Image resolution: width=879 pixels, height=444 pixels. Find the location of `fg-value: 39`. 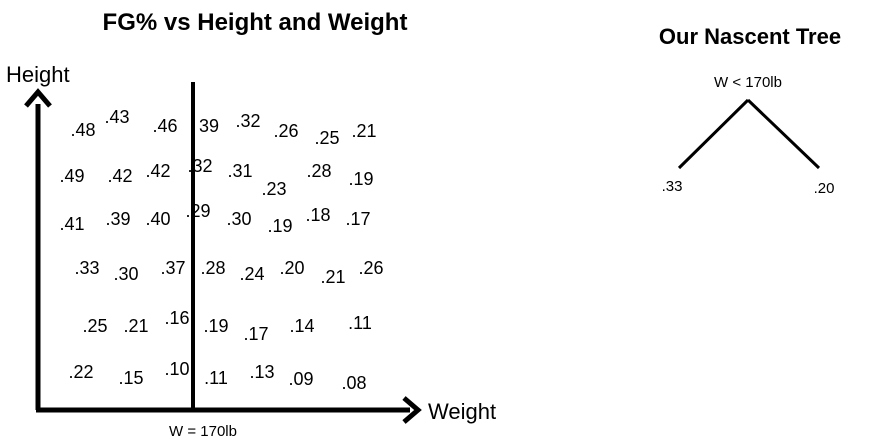

fg-value: 39 is located at coordinates (209, 126).